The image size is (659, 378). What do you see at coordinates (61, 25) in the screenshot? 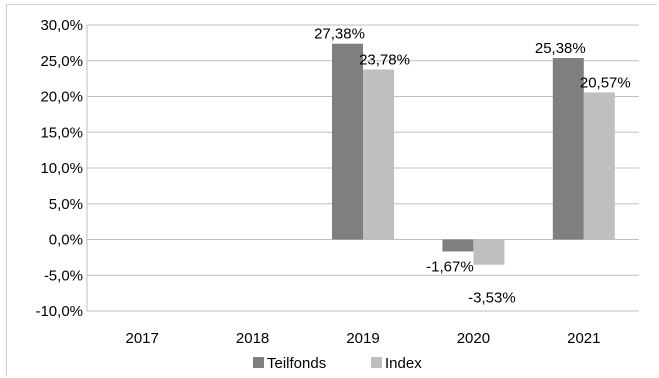
I see `y-tick-label: 30,0%` at bounding box center [61, 25].